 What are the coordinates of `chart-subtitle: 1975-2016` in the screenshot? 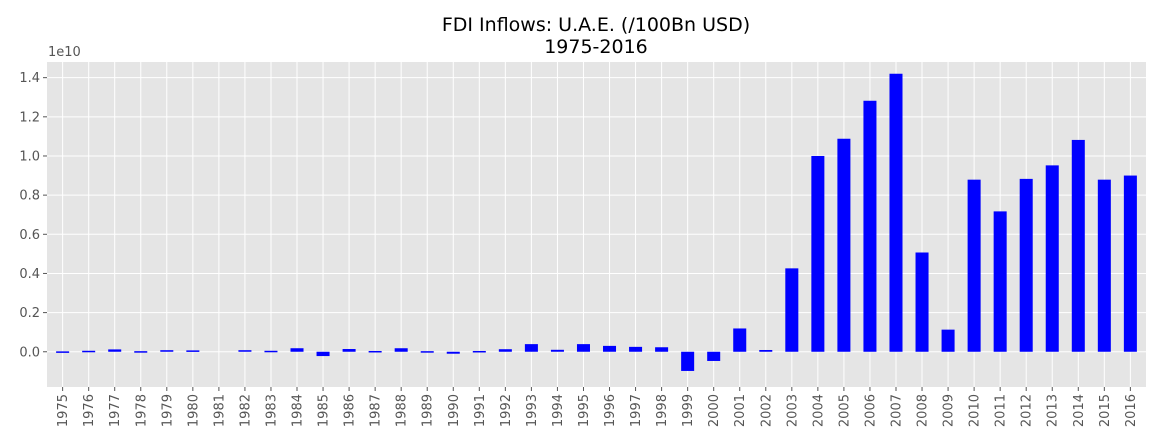 It's located at (596, 47).